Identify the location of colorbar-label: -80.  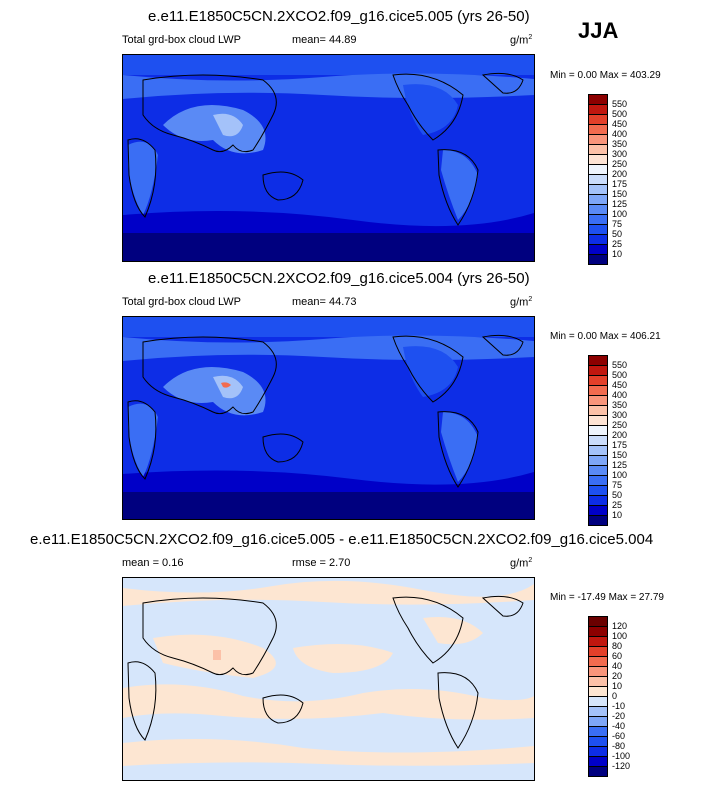
(619, 746).